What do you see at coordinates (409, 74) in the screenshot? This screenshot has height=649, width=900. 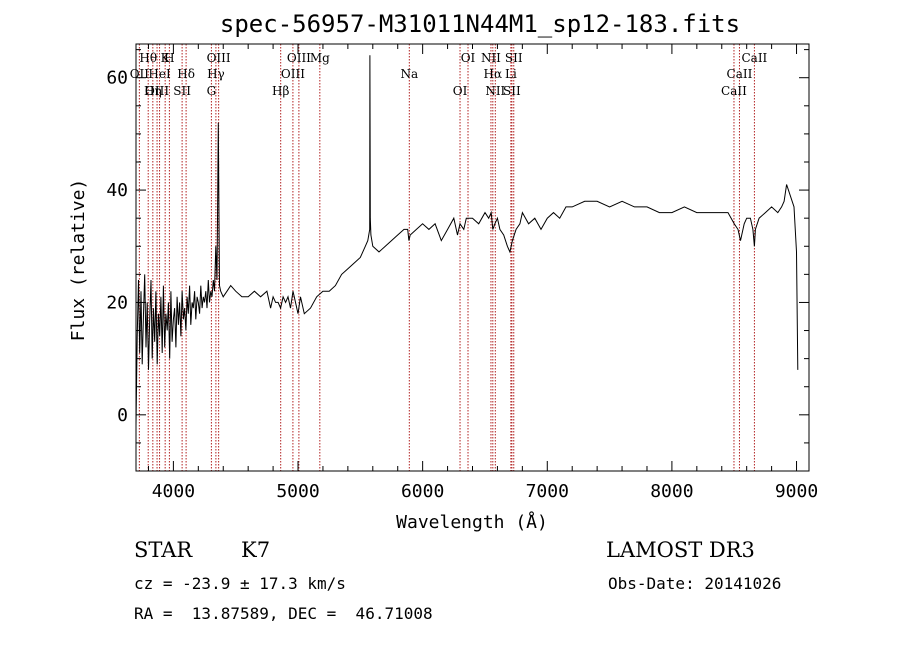 I see `line-label: Na` at bounding box center [409, 74].